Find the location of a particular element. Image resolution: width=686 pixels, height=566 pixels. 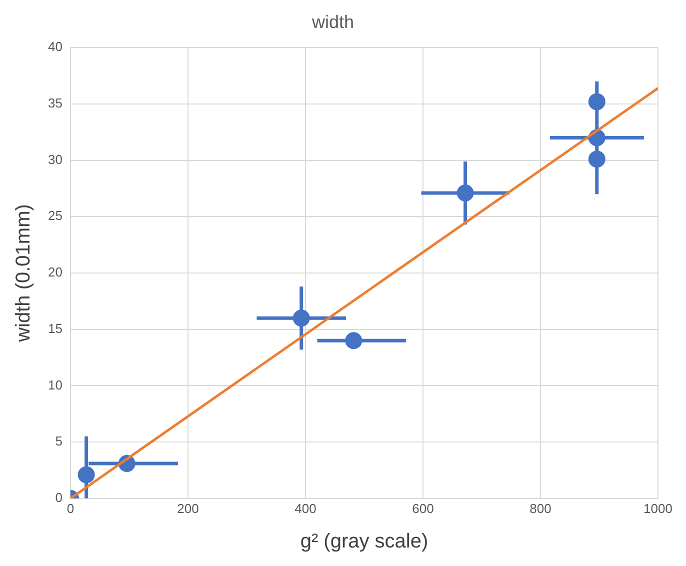

y-tick-label: 25 is located at coordinates (55, 216).